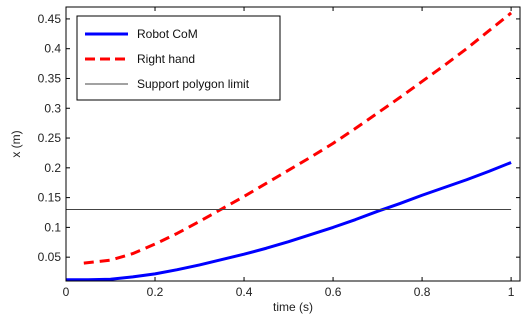 The image size is (524, 320). I want to click on x-tick-label: 1, so click(511, 292).